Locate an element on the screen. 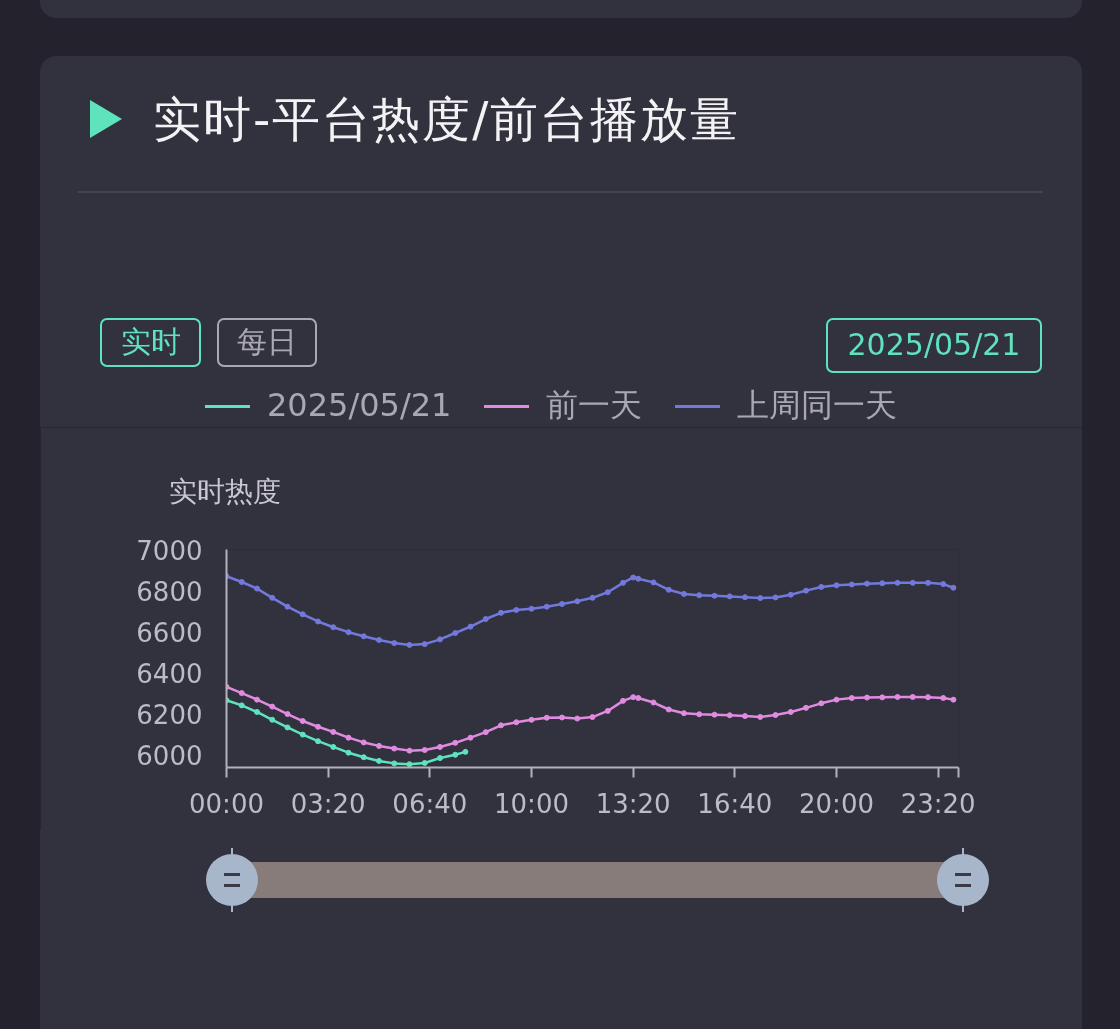 The width and height of the screenshot is (1120, 1029). y-tick-label: 6000 is located at coordinates (169, 756).